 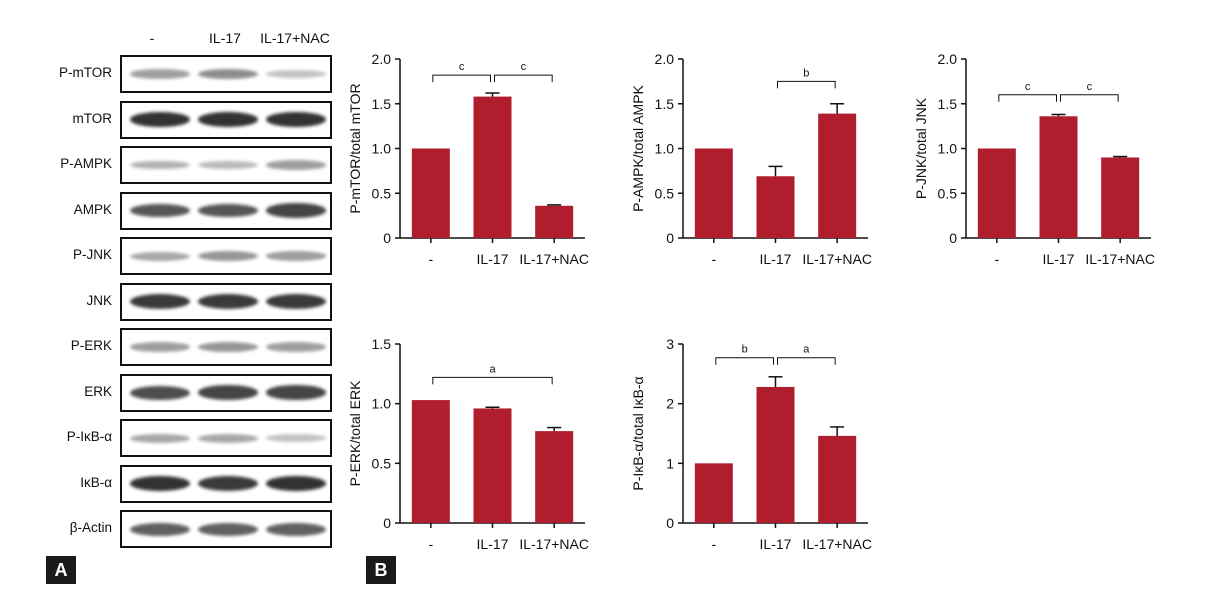 What do you see at coordinates (638, 147) in the screenshot?
I see `y-axis-title: P-AMPK/total AMPK` at bounding box center [638, 147].